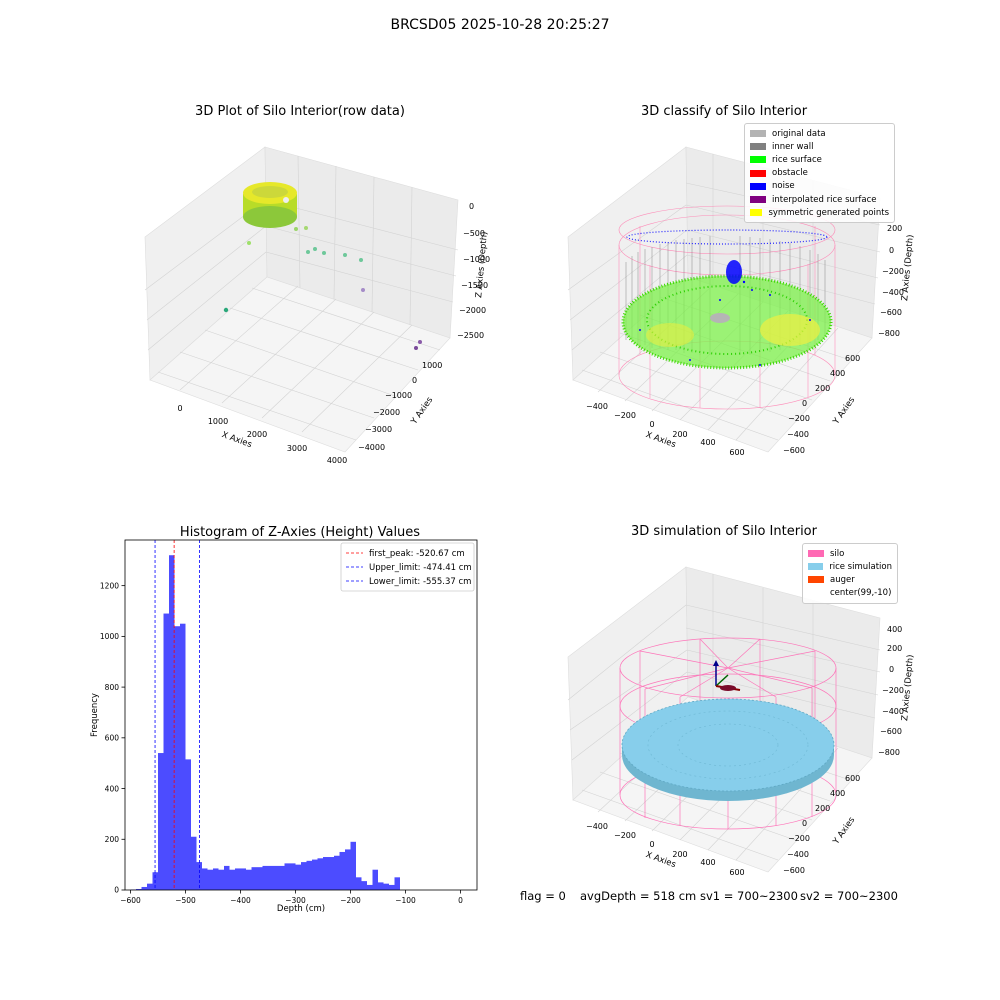 This screenshot has height=1000, width=1000. I want to click on classify-x-tick: 400, so click(707, 442).